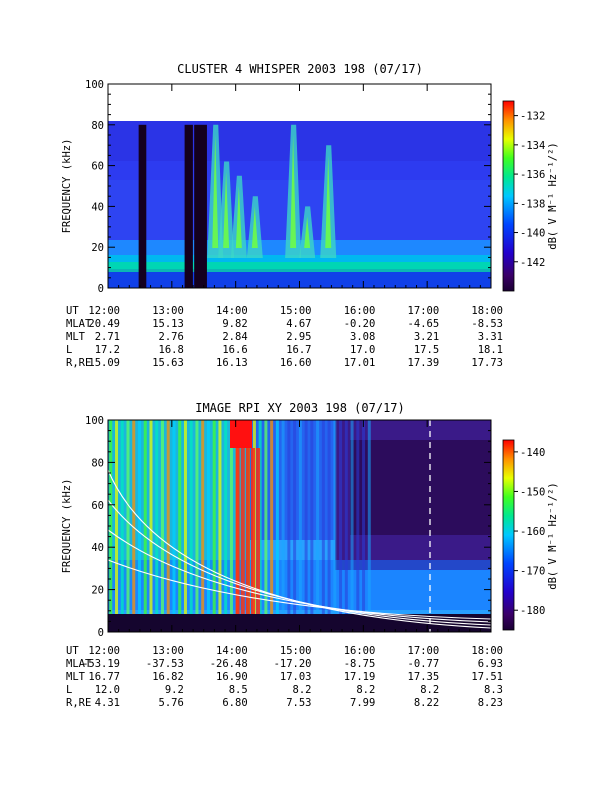  I want to click on panel2-mid-band, so click(292, 480).